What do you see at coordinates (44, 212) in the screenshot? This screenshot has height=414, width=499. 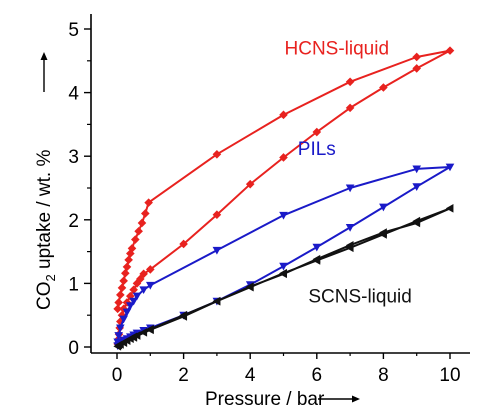 I see `y-axis-label-suffix: uptake / wt. %` at bounding box center [44, 212].